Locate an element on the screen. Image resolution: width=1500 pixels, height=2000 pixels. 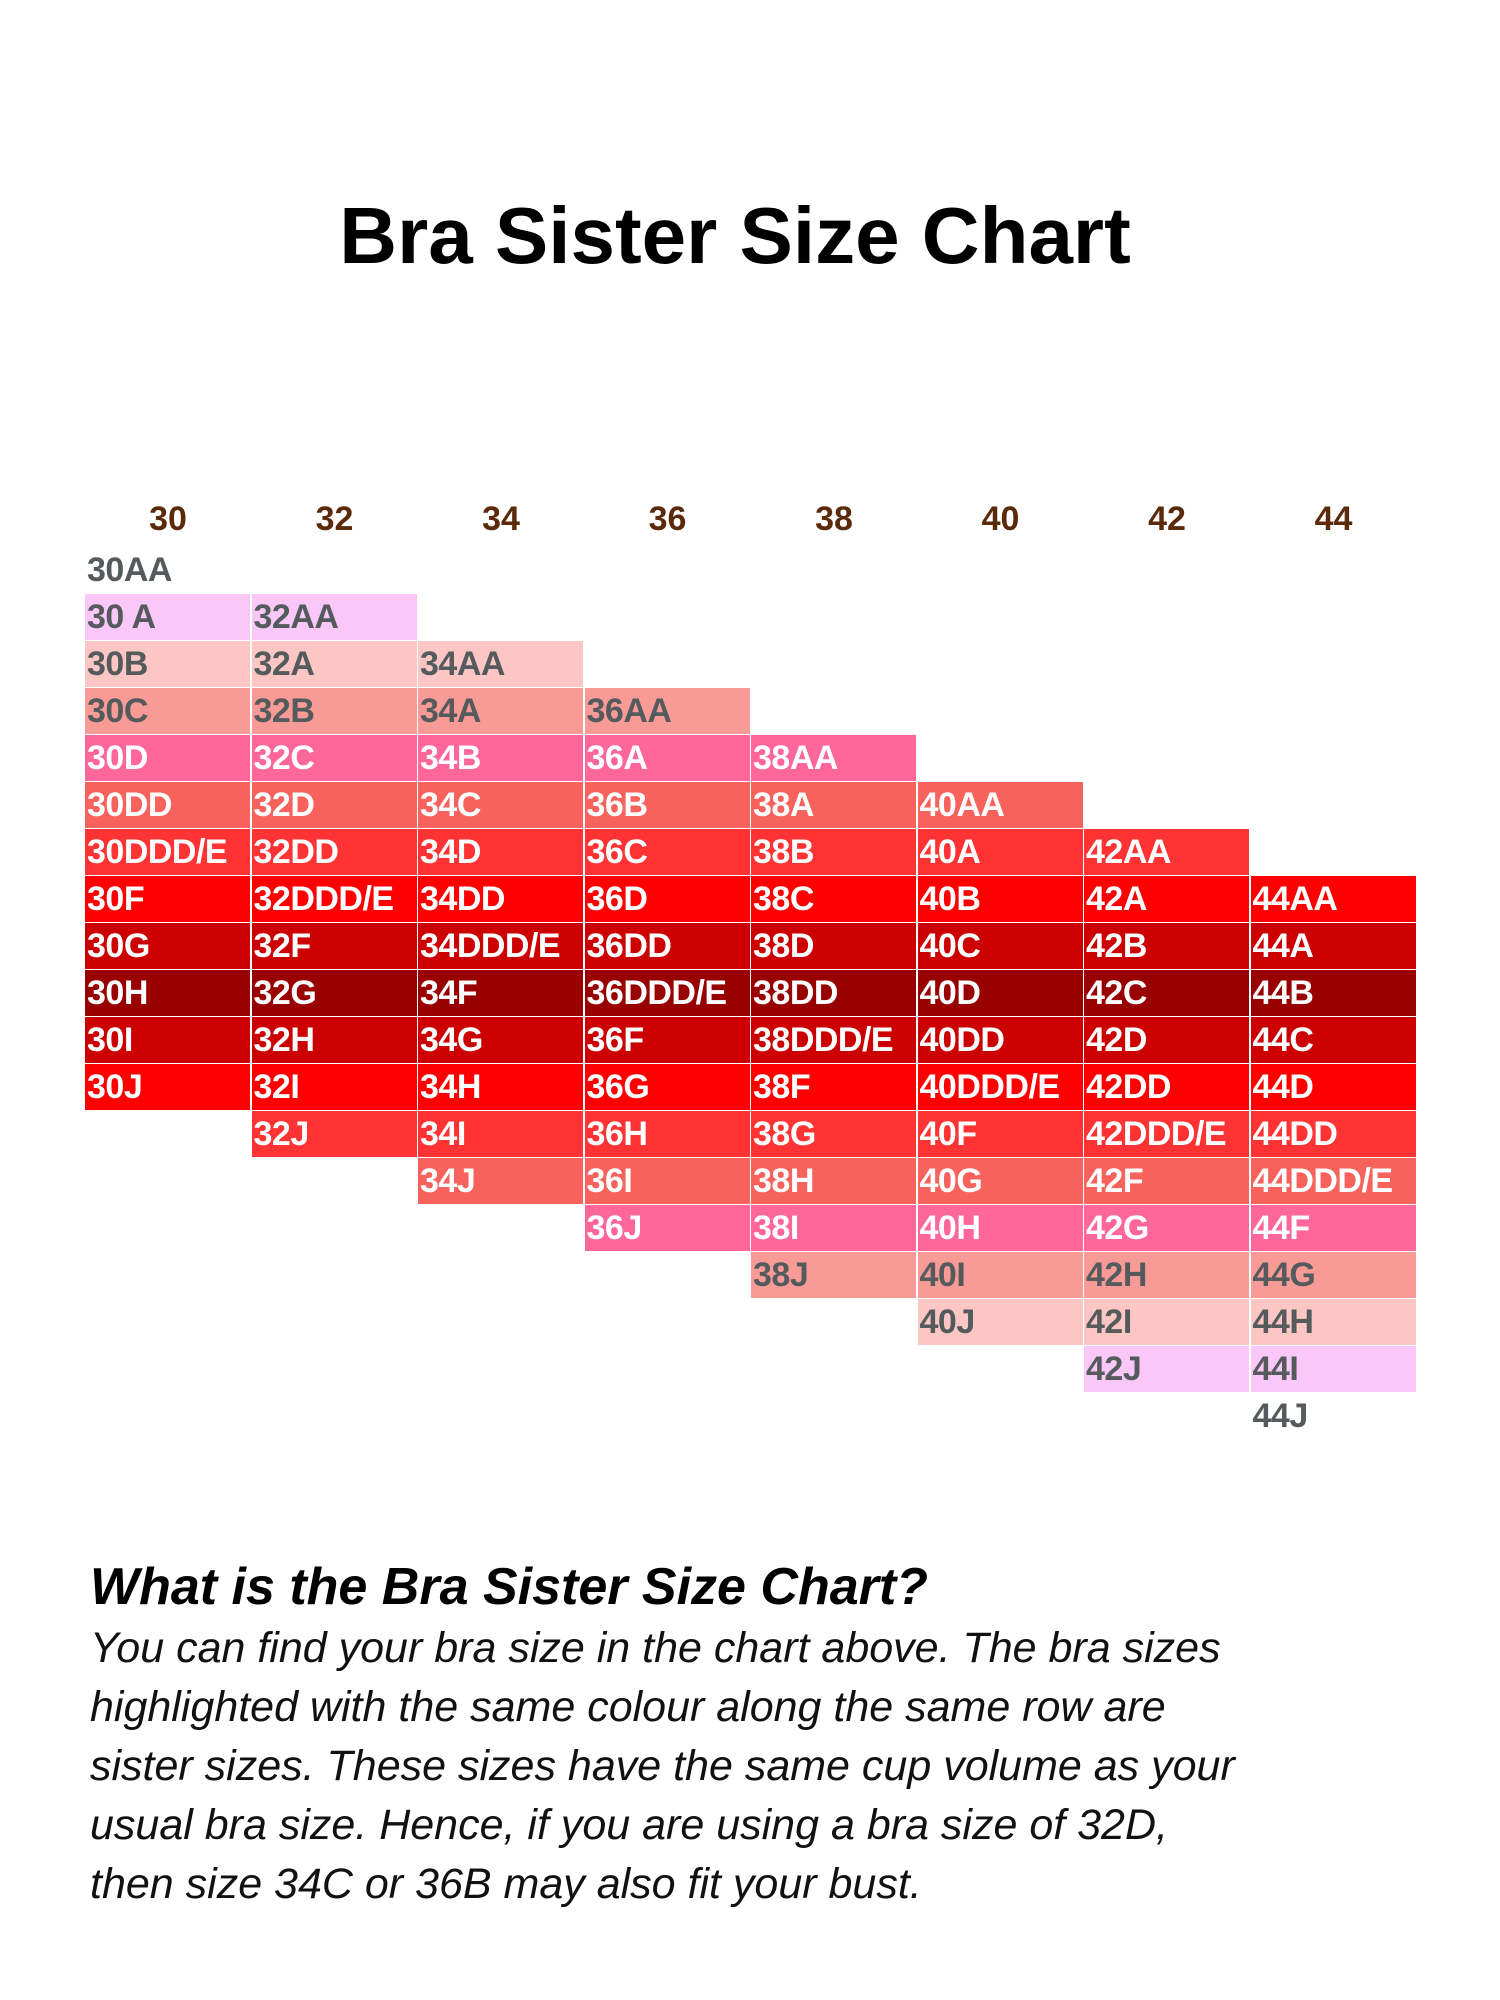
size-cell: 40I is located at coordinates (1000, 1275).